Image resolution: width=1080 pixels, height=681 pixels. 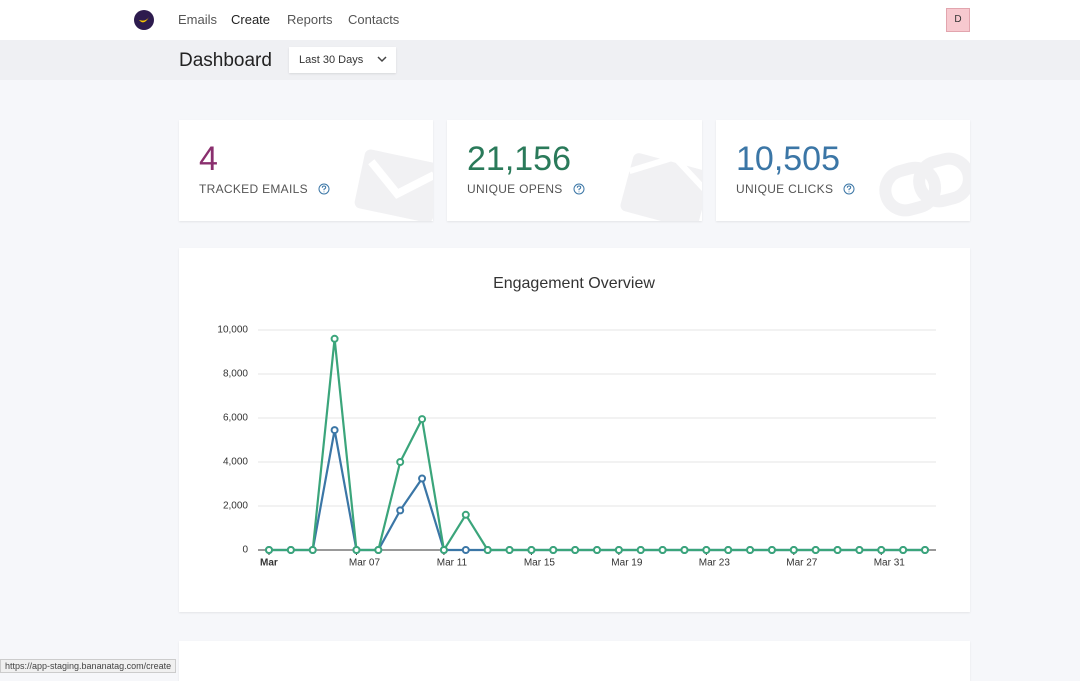 What do you see at coordinates (365, 563) in the screenshot?
I see `x-tick-label: Mar 07` at bounding box center [365, 563].